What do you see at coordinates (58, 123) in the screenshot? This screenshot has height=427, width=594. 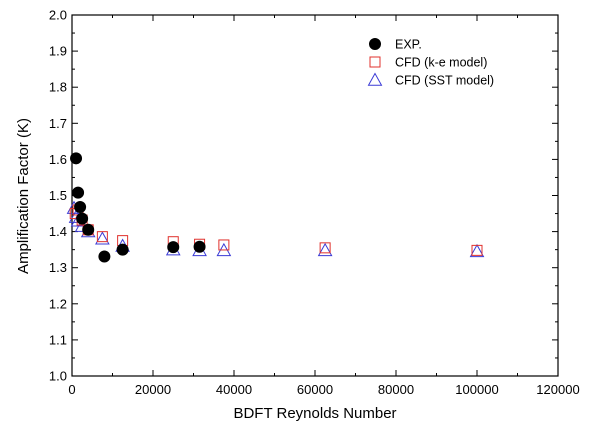 I see `y-tick-label: 1.7` at bounding box center [58, 123].